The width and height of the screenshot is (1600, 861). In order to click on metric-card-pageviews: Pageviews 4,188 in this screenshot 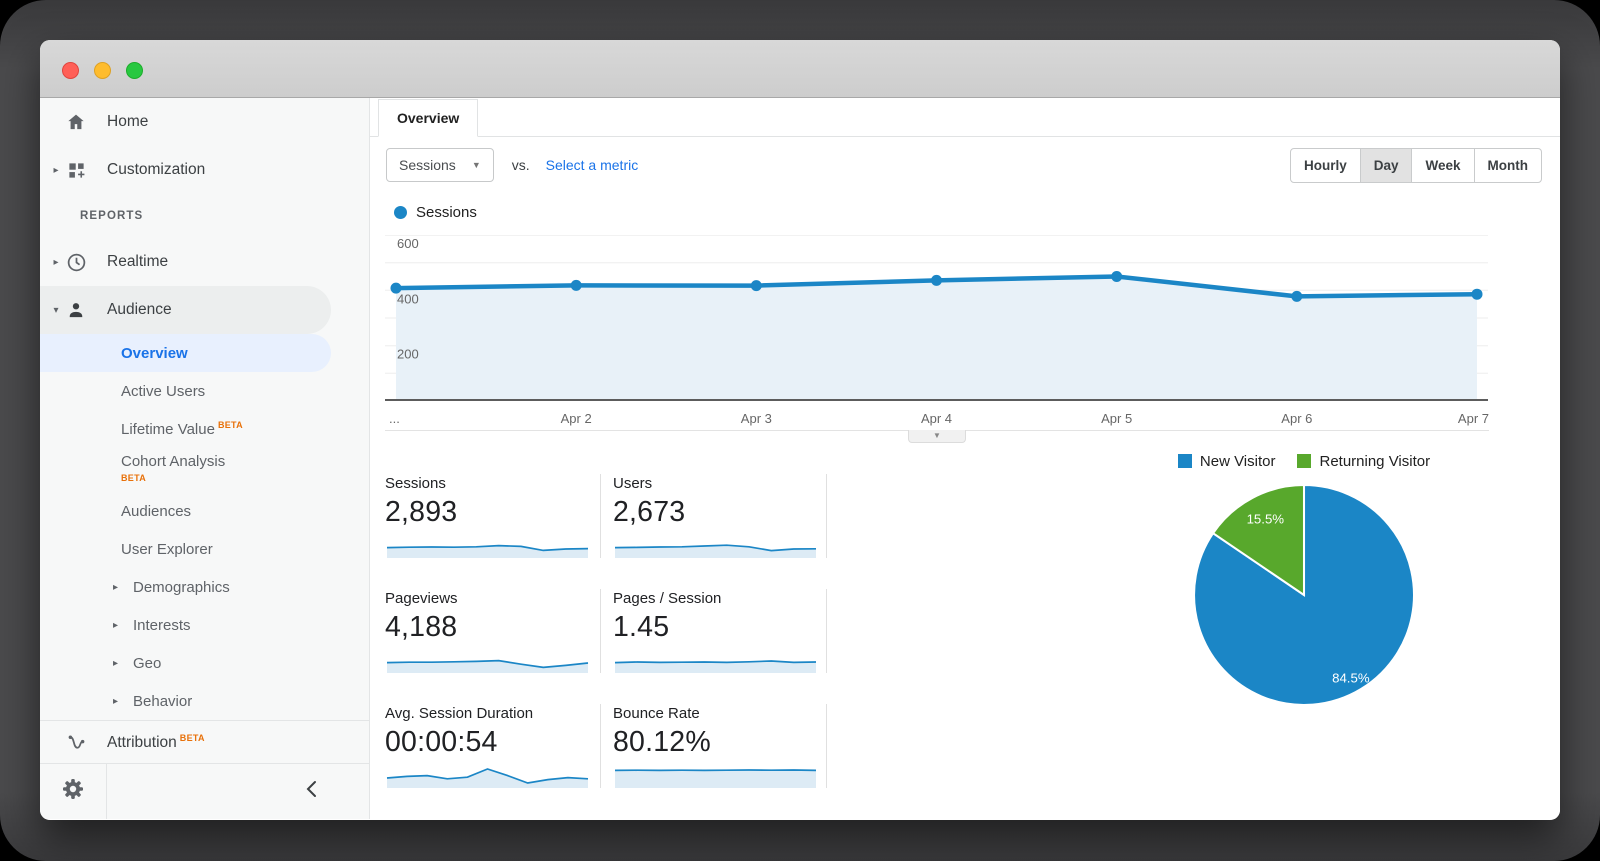, I will do `click(493, 631)`.